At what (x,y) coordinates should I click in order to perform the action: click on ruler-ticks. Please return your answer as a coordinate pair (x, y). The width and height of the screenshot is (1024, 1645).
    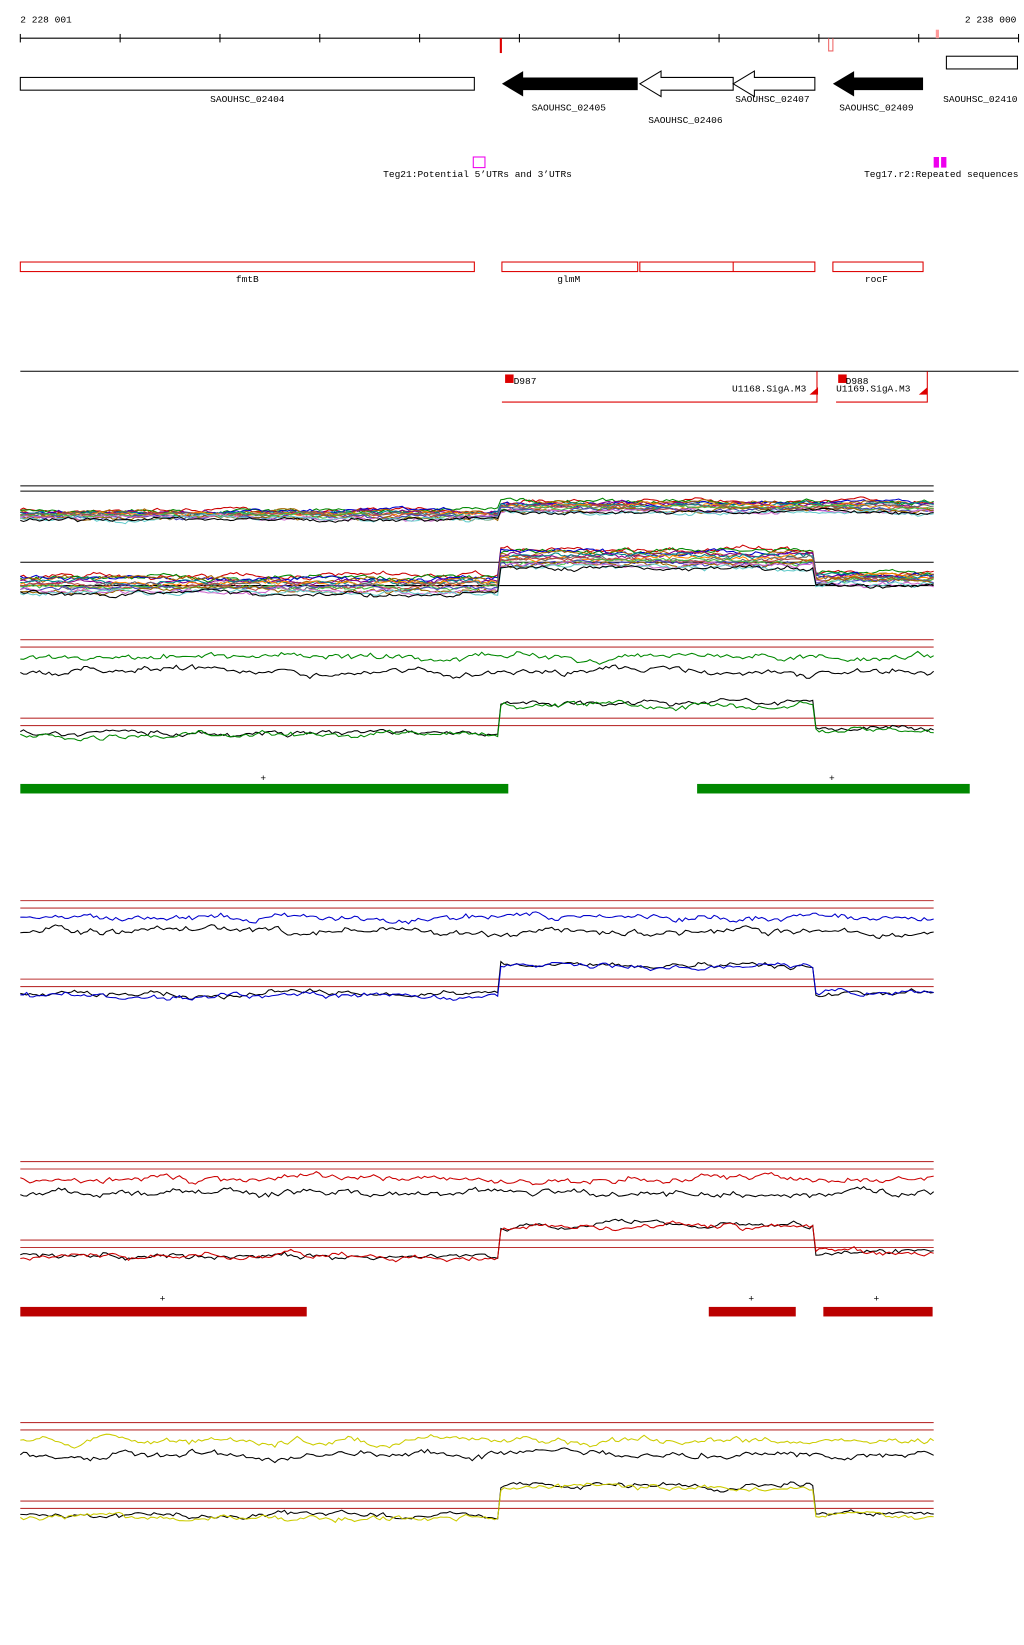
    Looking at the image, I should click on (519, 38).